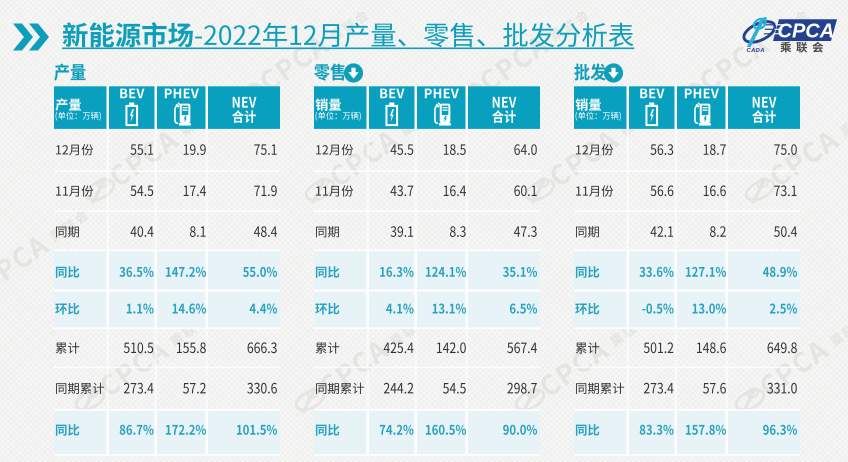 Image resolution: width=848 pixels, height=462 pixels. Describe the element at coordinates (756, 51) in the screenshot. I see `svg-text: CADA` at that location.